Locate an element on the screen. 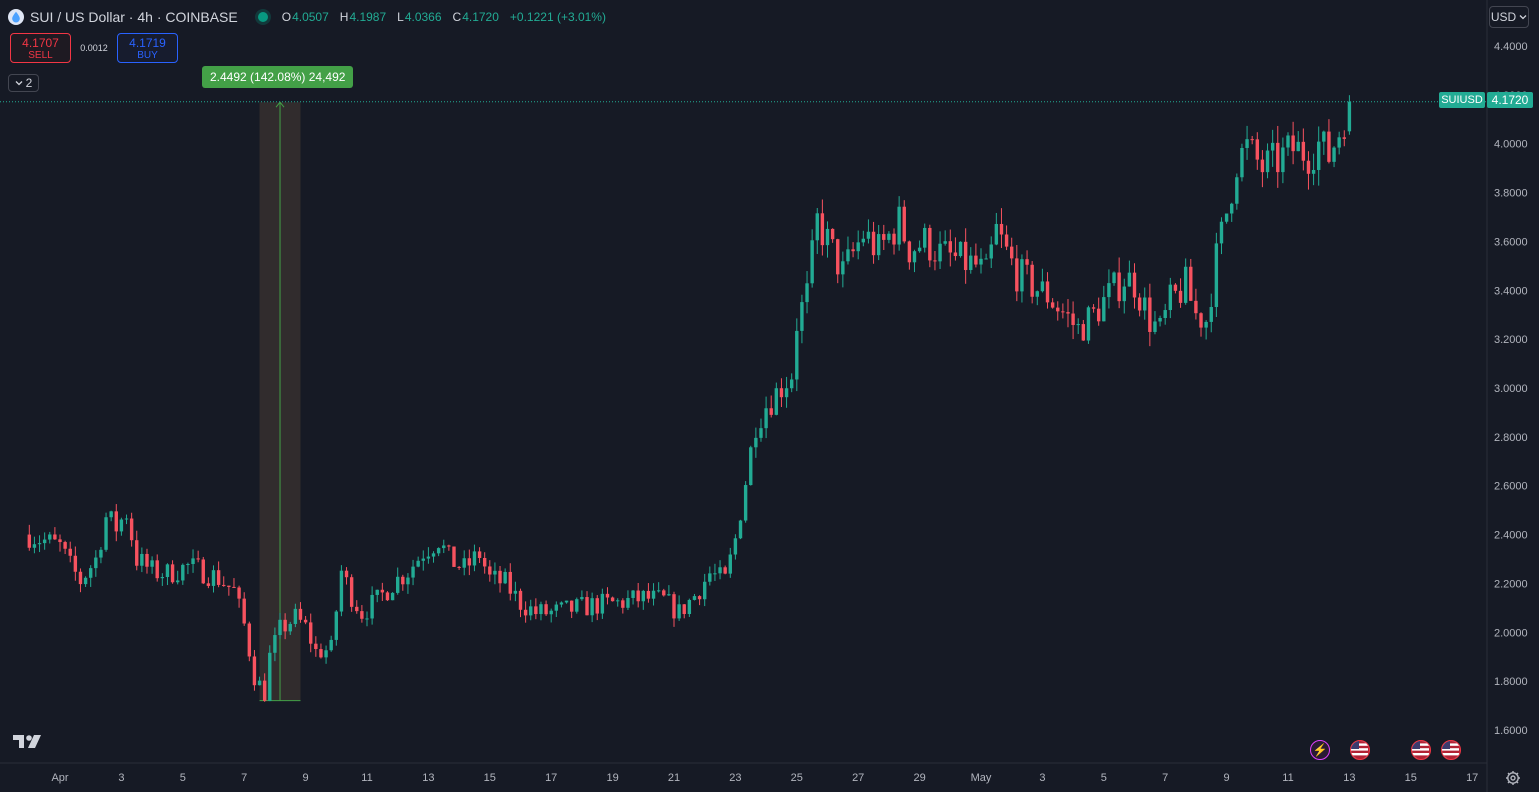 Image resolution: width=1539 pixels, height=792 pixels. time-tick-label: 7 is located at coordinates (244, 778).